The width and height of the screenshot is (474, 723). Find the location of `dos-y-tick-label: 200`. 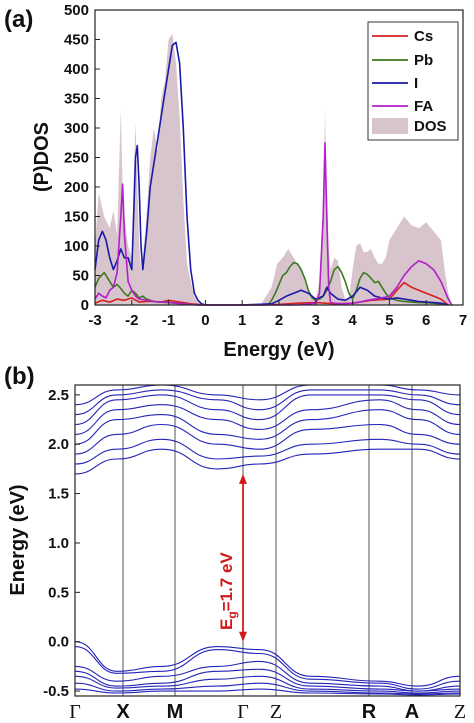

dos-y-tick-label: 200 is located at coordinates (76, 187).